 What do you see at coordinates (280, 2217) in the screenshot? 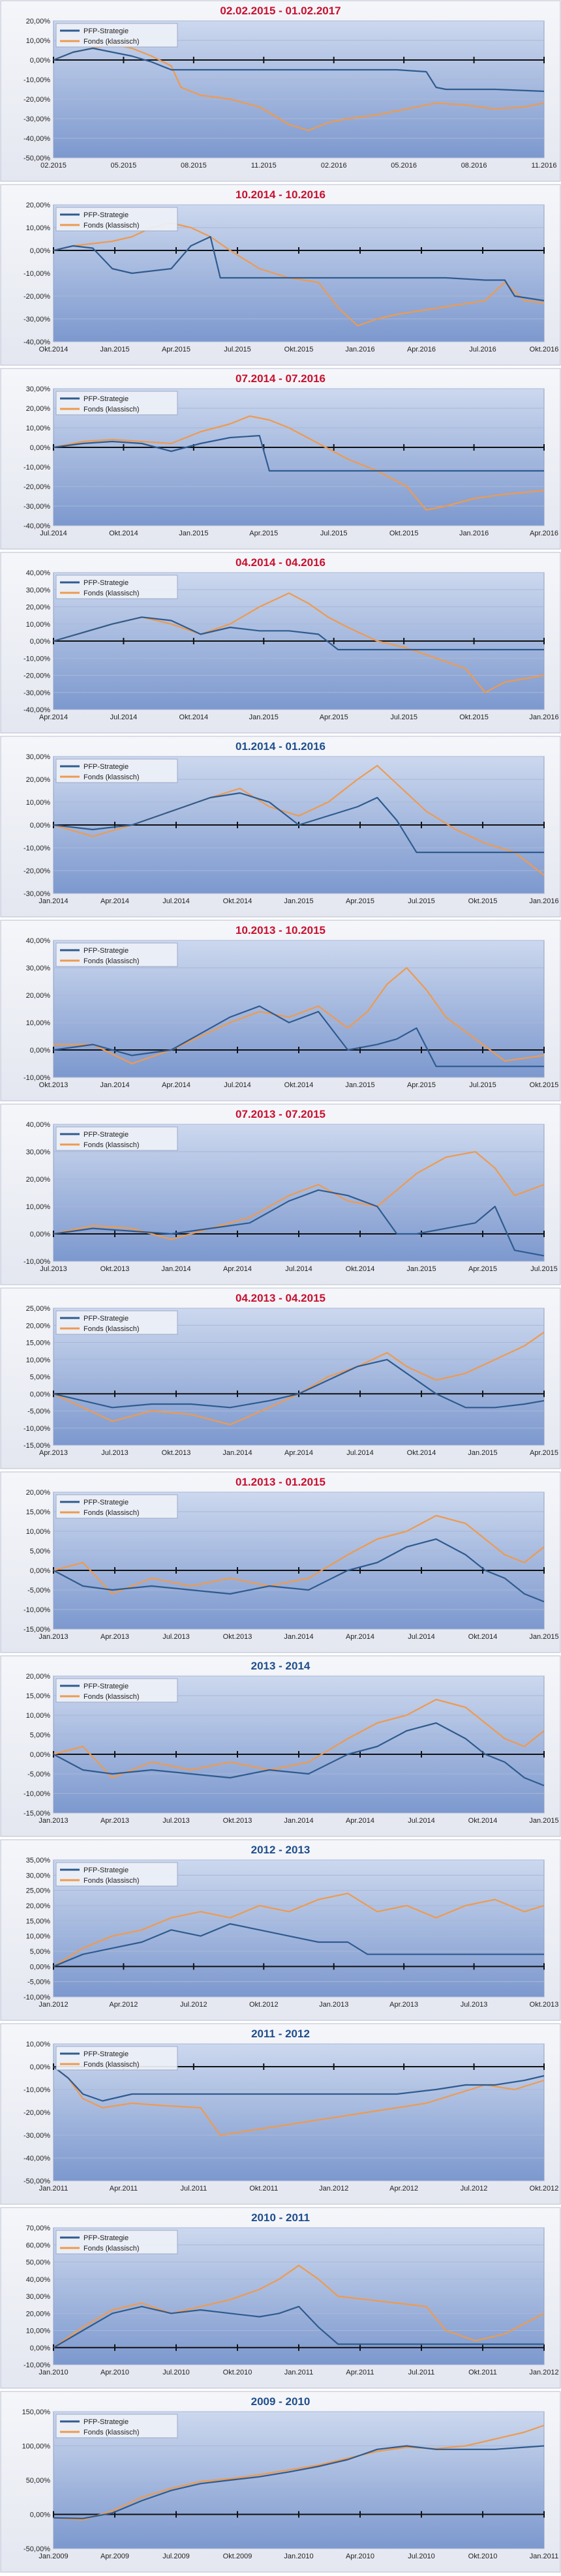
I see `chart-title: 2010 - 2011` at bounding box center [280, 2217].